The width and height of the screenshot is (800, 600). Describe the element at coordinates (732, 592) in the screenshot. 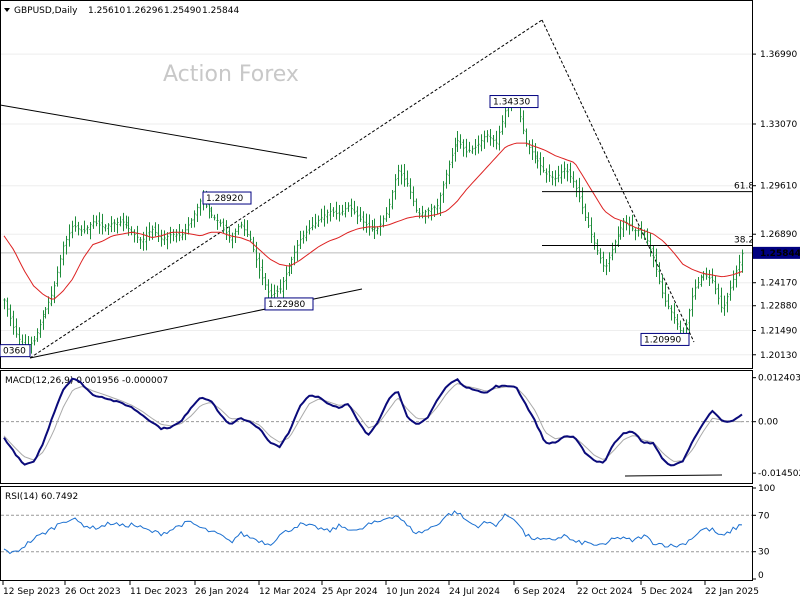

I see `x-tick-label: 22 Jan 2025` at that location.